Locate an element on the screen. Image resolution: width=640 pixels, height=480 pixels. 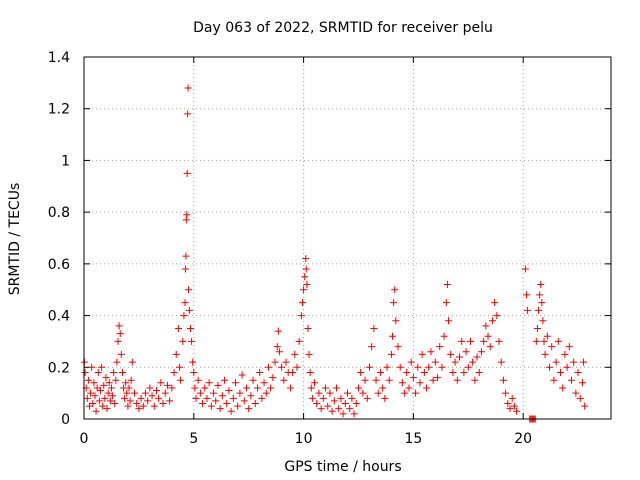
tick-label-x: 15 is located at coordinates (413, 439).